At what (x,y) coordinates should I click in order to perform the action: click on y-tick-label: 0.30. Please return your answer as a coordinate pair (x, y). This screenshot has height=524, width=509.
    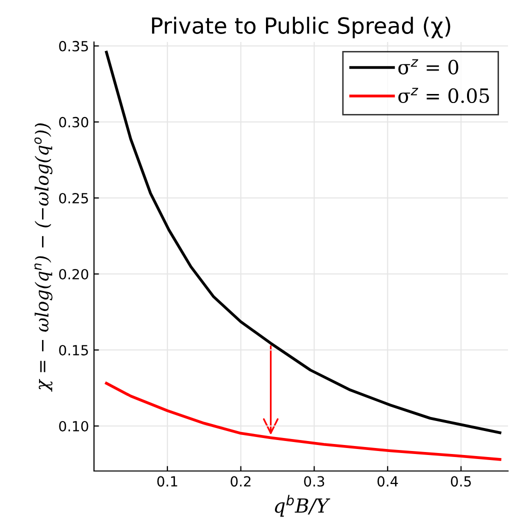
    Looking at the image, I should click on (73, 122).